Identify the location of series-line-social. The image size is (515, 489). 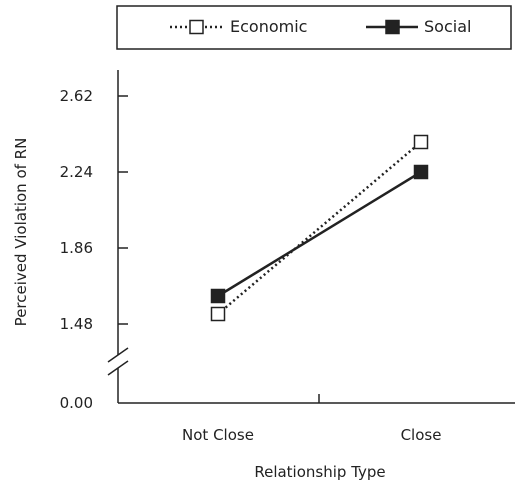
(319, 234).